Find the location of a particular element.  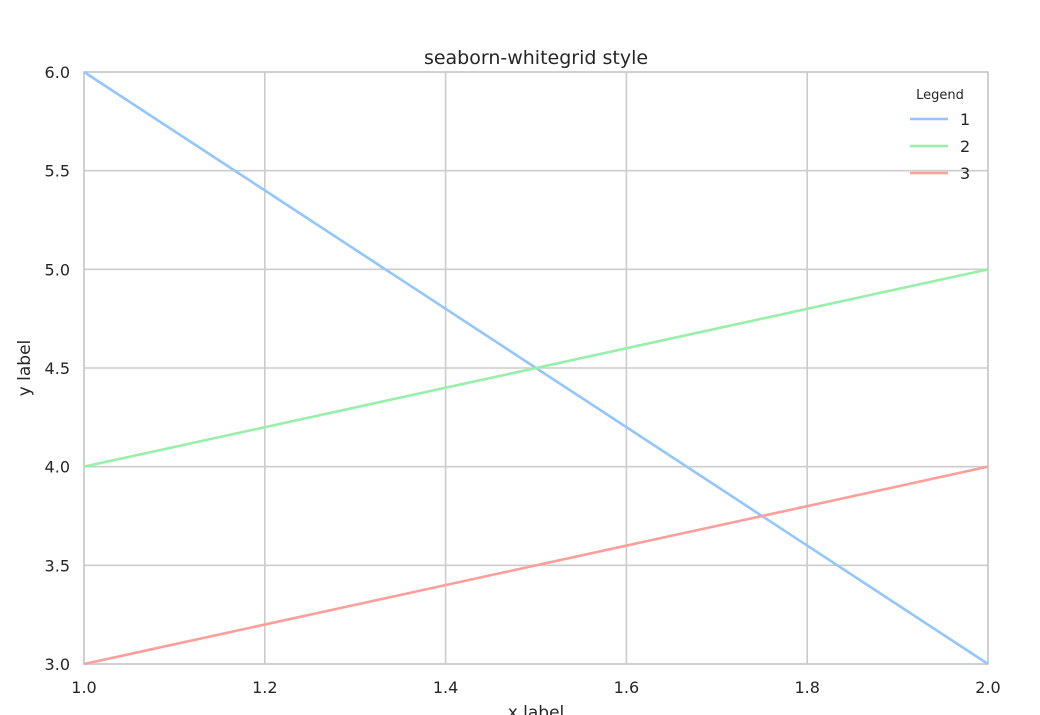

y-tick-label: 4.5 is located at coordinates (57, 368).